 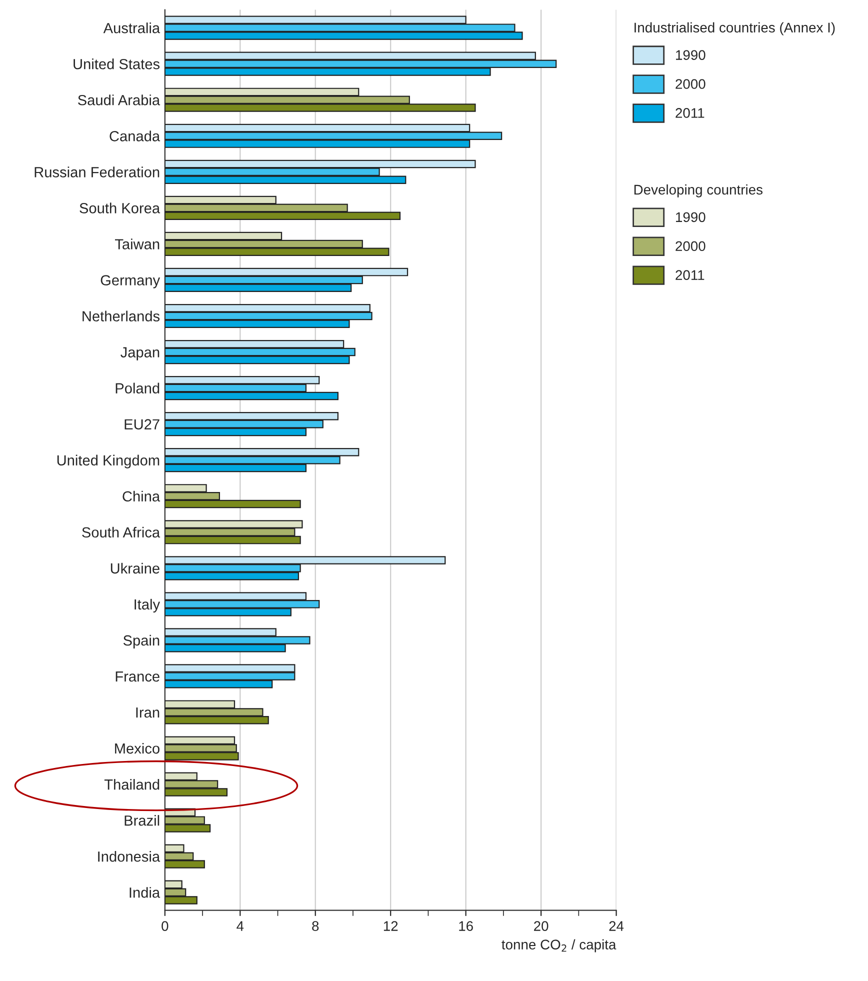 What do you see at coordinates (698, 191) in the screenshot?
I see `text: Developing countries` at bounding box center [698, 191].